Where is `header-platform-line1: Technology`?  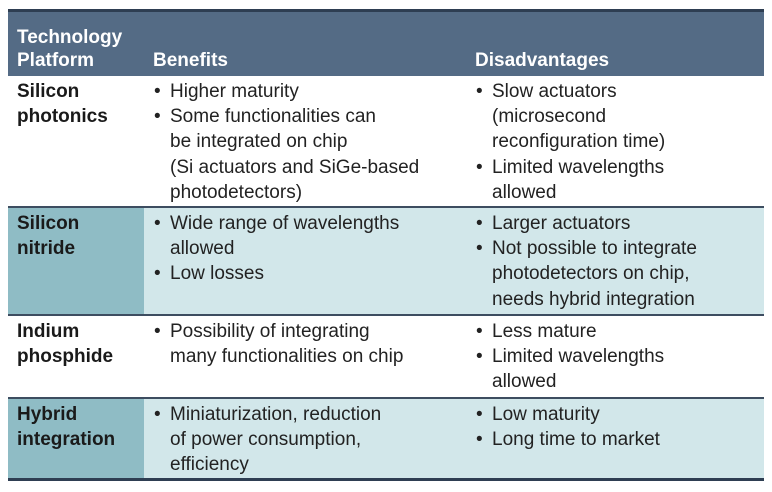
header-platform-line1: Technology is located at coordinates (70, 37).